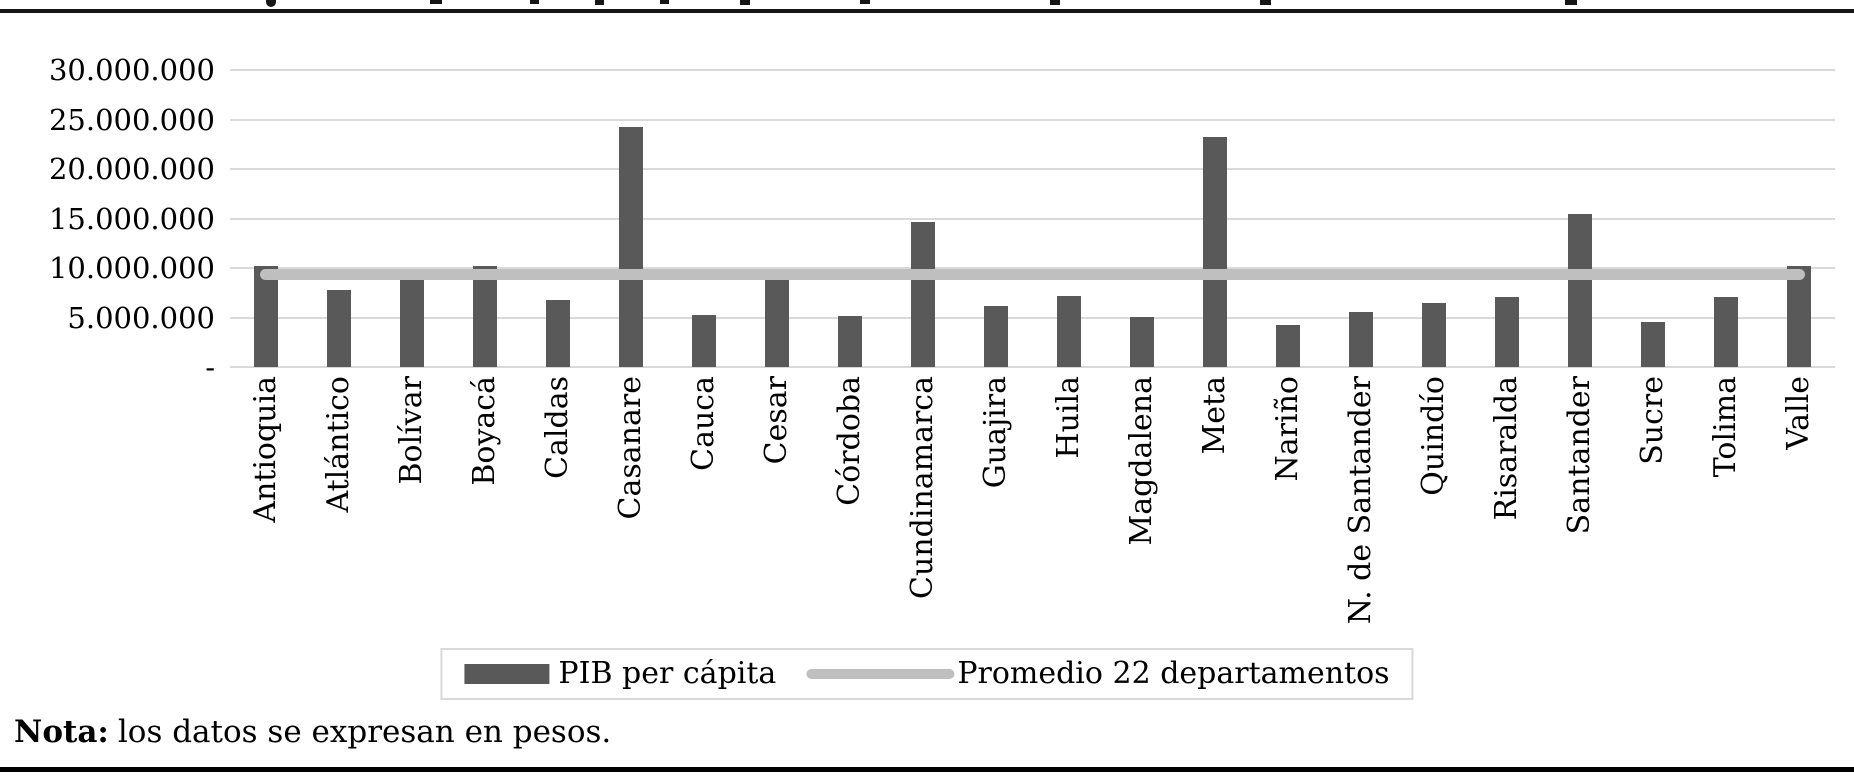 The width and height of the screenshot is (1854, 780). I want to click on bar-magdalena, so click(1141, 341).